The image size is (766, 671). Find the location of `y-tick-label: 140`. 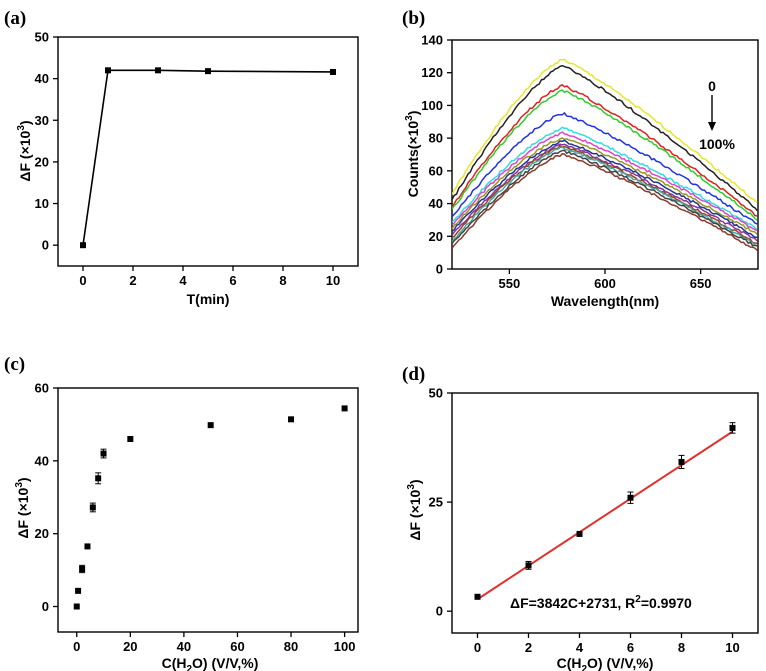

y-tick-label: 140 is located at coordinates (432, 40).